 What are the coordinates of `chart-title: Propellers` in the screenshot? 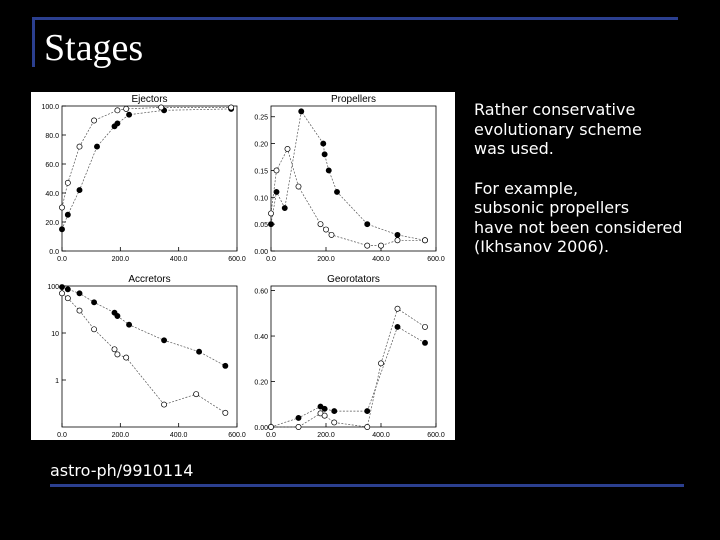 It's located at (353, 99).